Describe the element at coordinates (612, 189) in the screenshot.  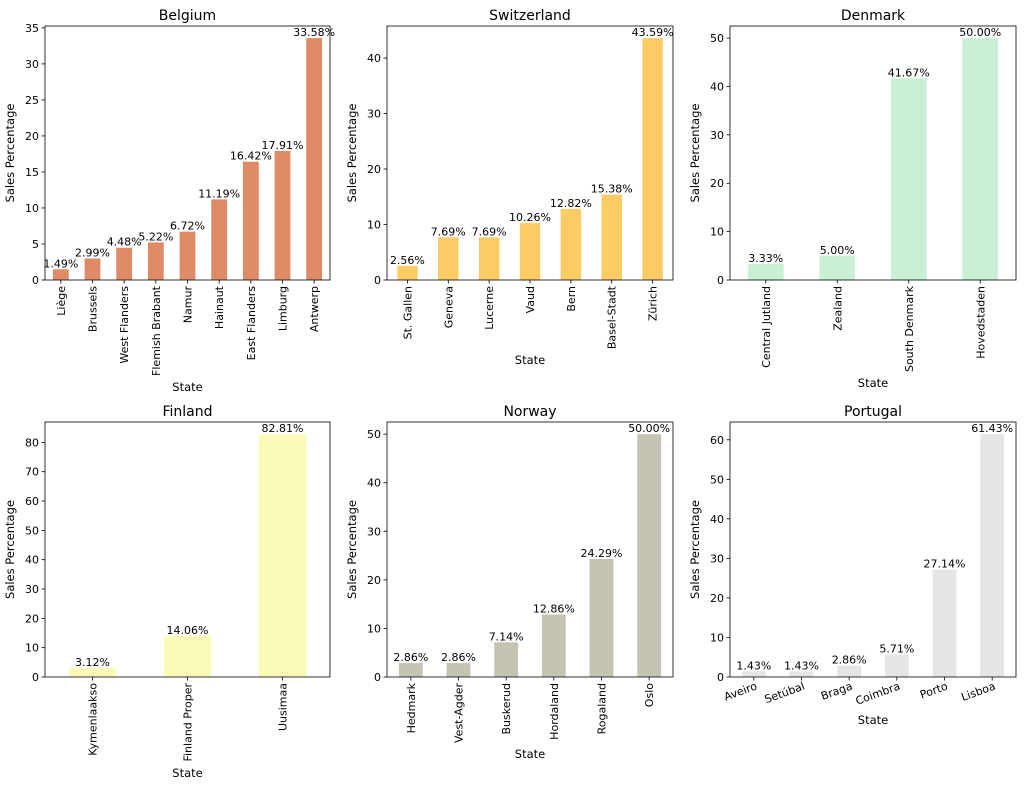
I see `data-label: 15.38%` at that location.